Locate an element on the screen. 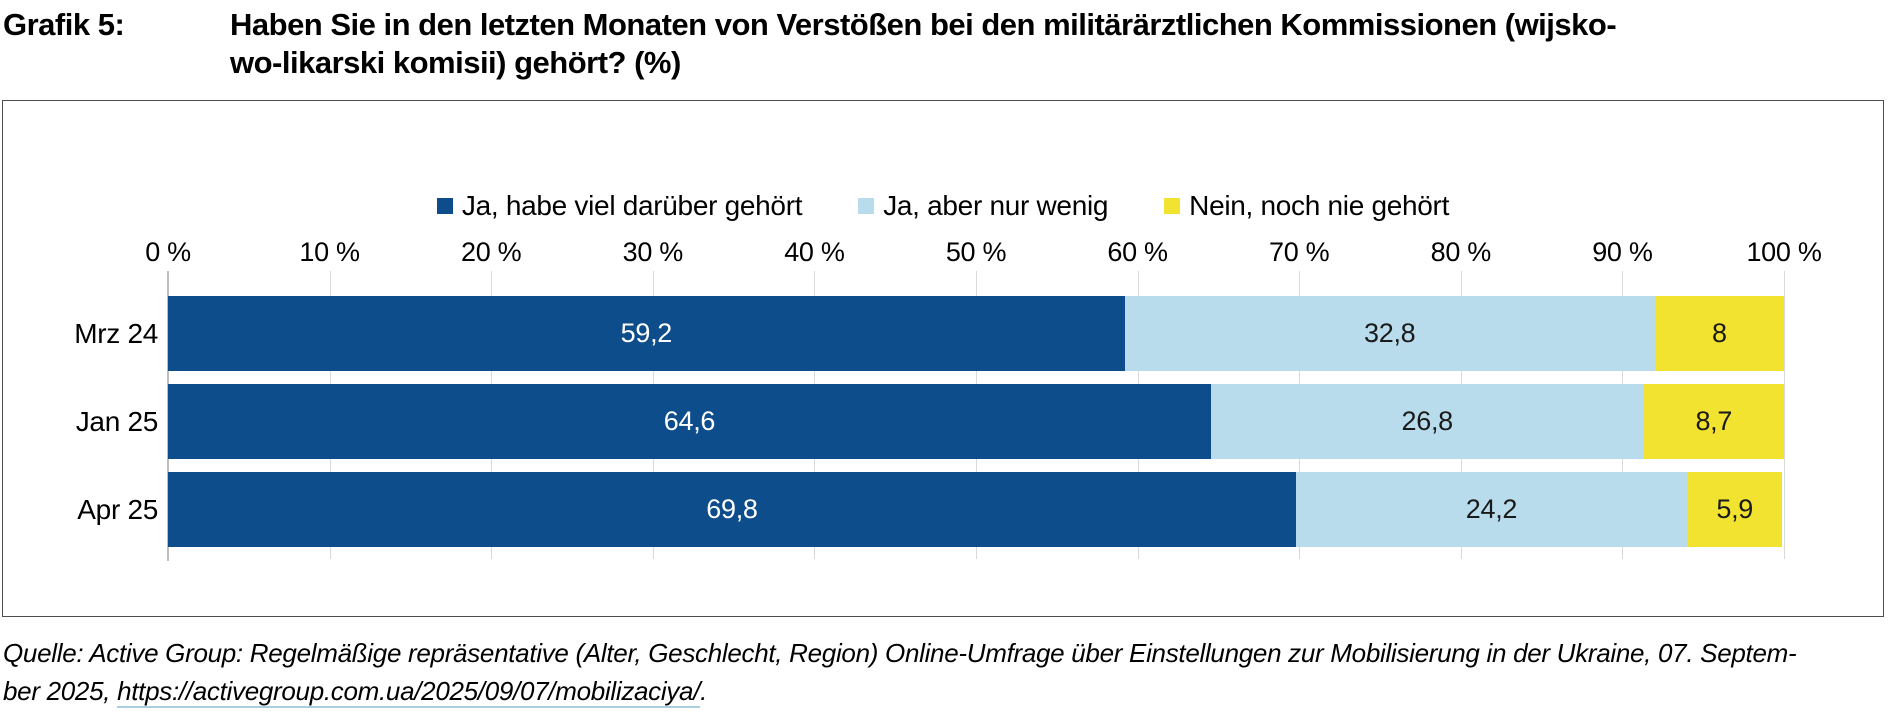 The width and height of the screenshot is (1890, 717). title-line-2: wo-likarski komisii) gehört? (%) is located at coordinates (455, 62).